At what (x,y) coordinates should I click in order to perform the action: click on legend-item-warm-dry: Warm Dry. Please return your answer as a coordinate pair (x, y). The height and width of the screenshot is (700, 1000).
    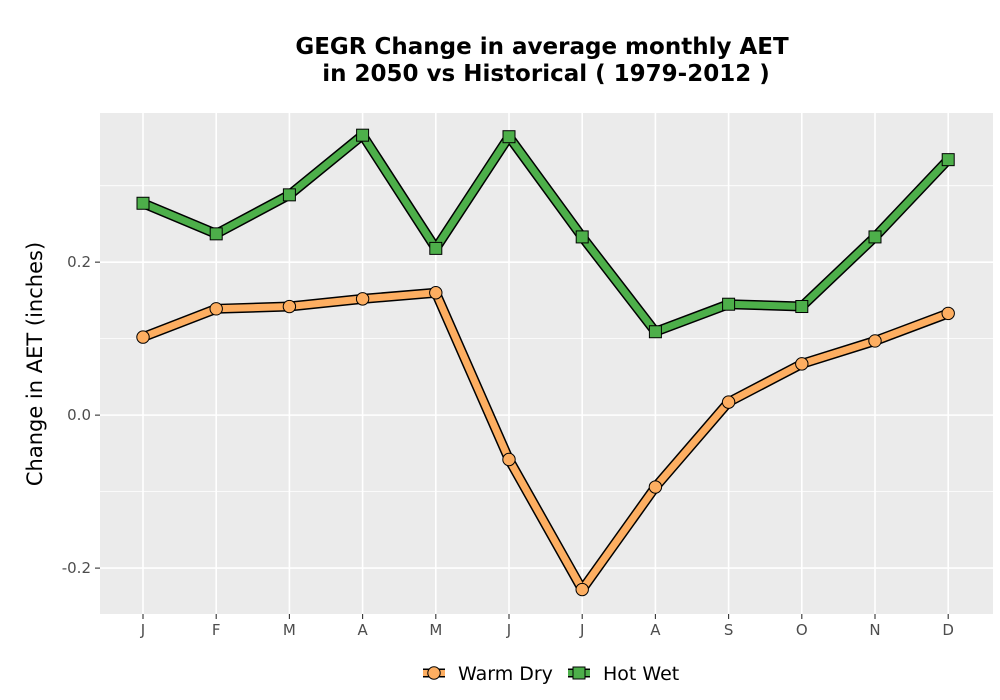
    Looking at the image, I should click on (488, 674).